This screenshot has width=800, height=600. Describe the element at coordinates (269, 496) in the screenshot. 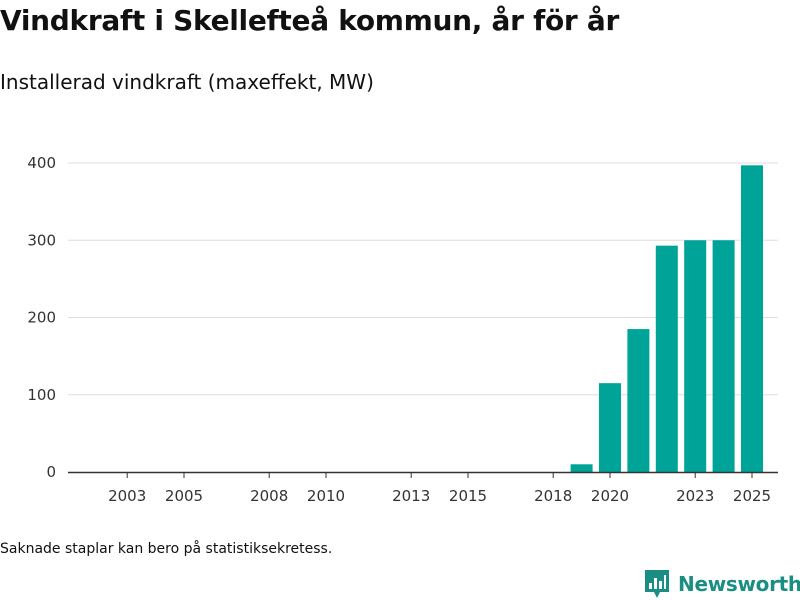

I see `x-tick-label-2008: 2008` at that location.